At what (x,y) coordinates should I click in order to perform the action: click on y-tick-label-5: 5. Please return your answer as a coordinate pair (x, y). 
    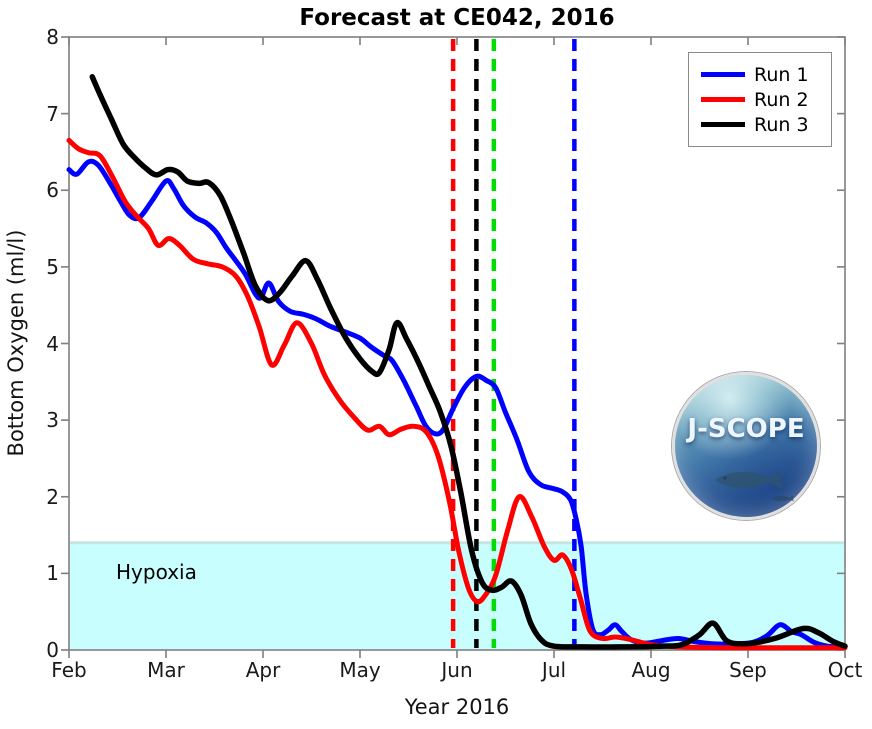
    Looking at the image, I should click on (52, 266).